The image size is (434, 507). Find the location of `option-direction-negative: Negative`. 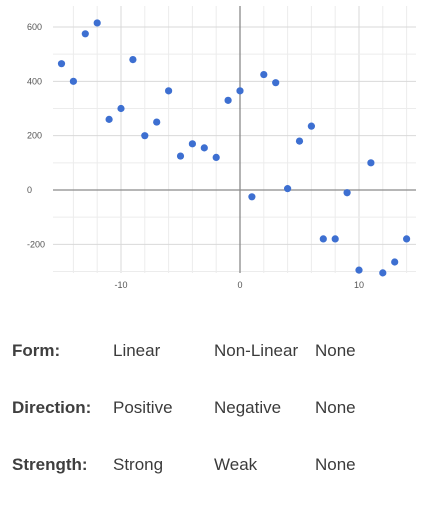

option-direction-negative: Negative is located at coordinates (248, 407).